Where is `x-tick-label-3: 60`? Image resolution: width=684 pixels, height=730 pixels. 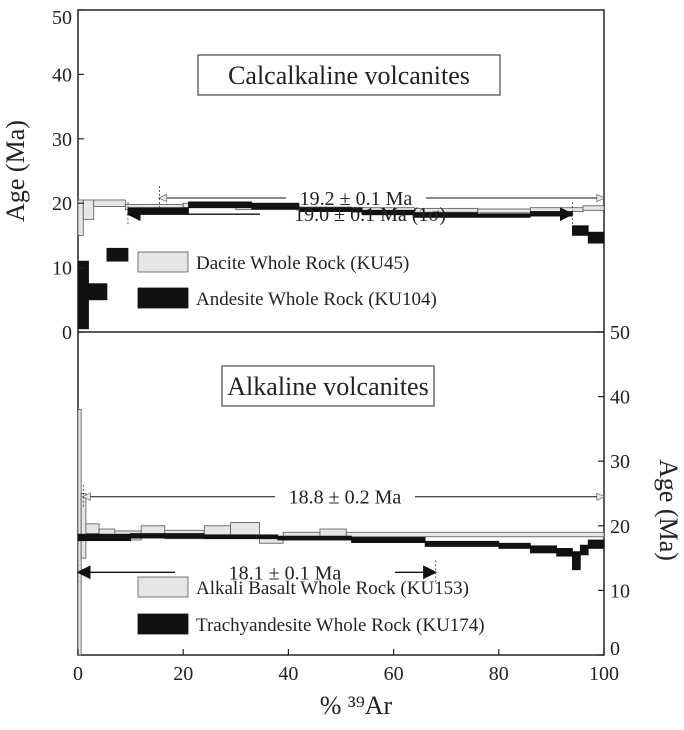
x-tick-label-3: 60 is located at coordinates (394, 674).